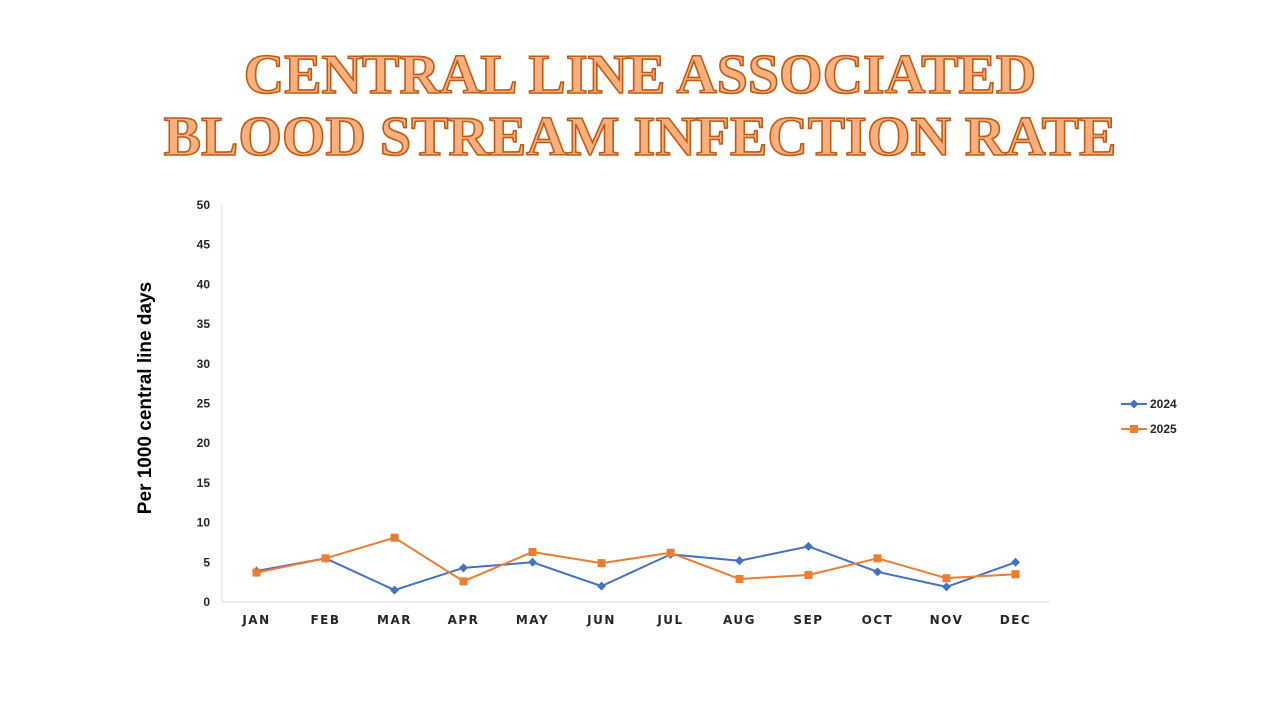 The image size is (1280, 720). What do you see at coordinates (1134, 404) in the screenshot?
I see `legend-diamond-marker` at bounding box center [1134, 404].